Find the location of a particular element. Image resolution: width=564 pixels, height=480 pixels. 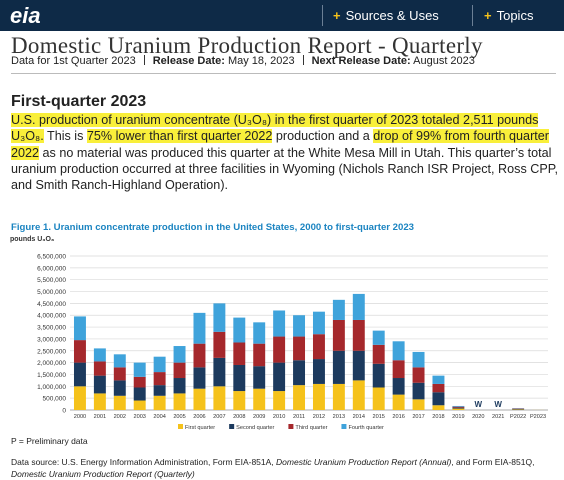

y-tick-label: 2,000,000 is located at coordinates (51, 363).